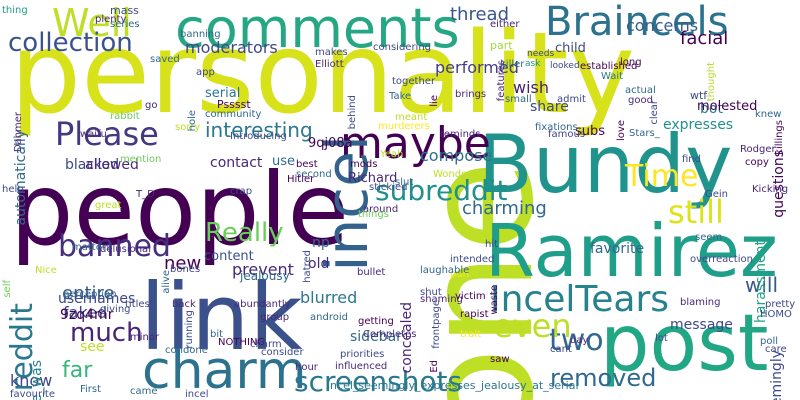 This screenshot has width=800, height=400. What do you see at coordinates (13, 189) in the screenshot?
I see `cloud-word: help` at bounding box center [13, 189].